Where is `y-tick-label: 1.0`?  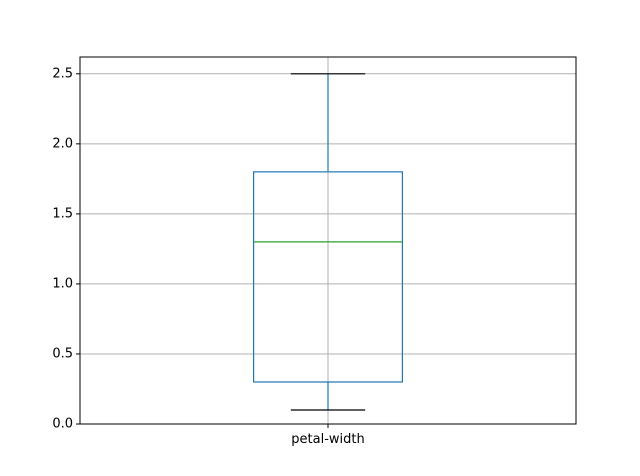 y-tick-label: 1.0 is located at coordinates (62, 283).